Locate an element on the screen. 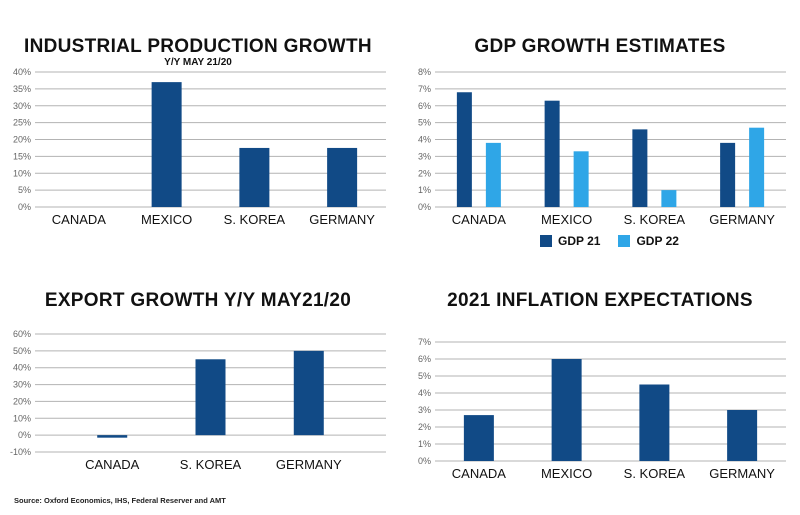 This screenshot has height=515, width=800. legend-label: GDP 21 is located at coordinates (579, 241).